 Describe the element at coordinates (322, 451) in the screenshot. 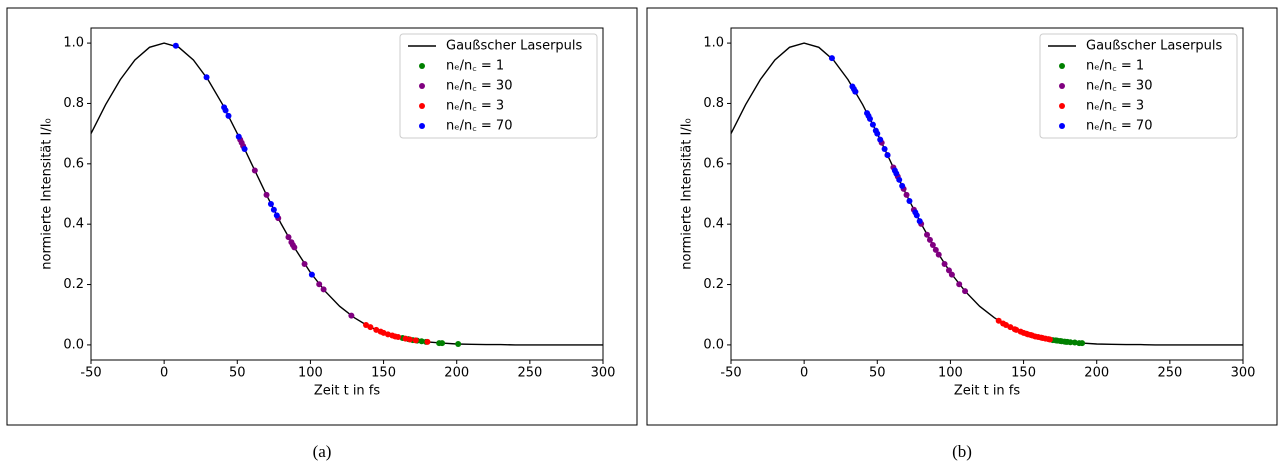

I see `caption: (a)` at that location.